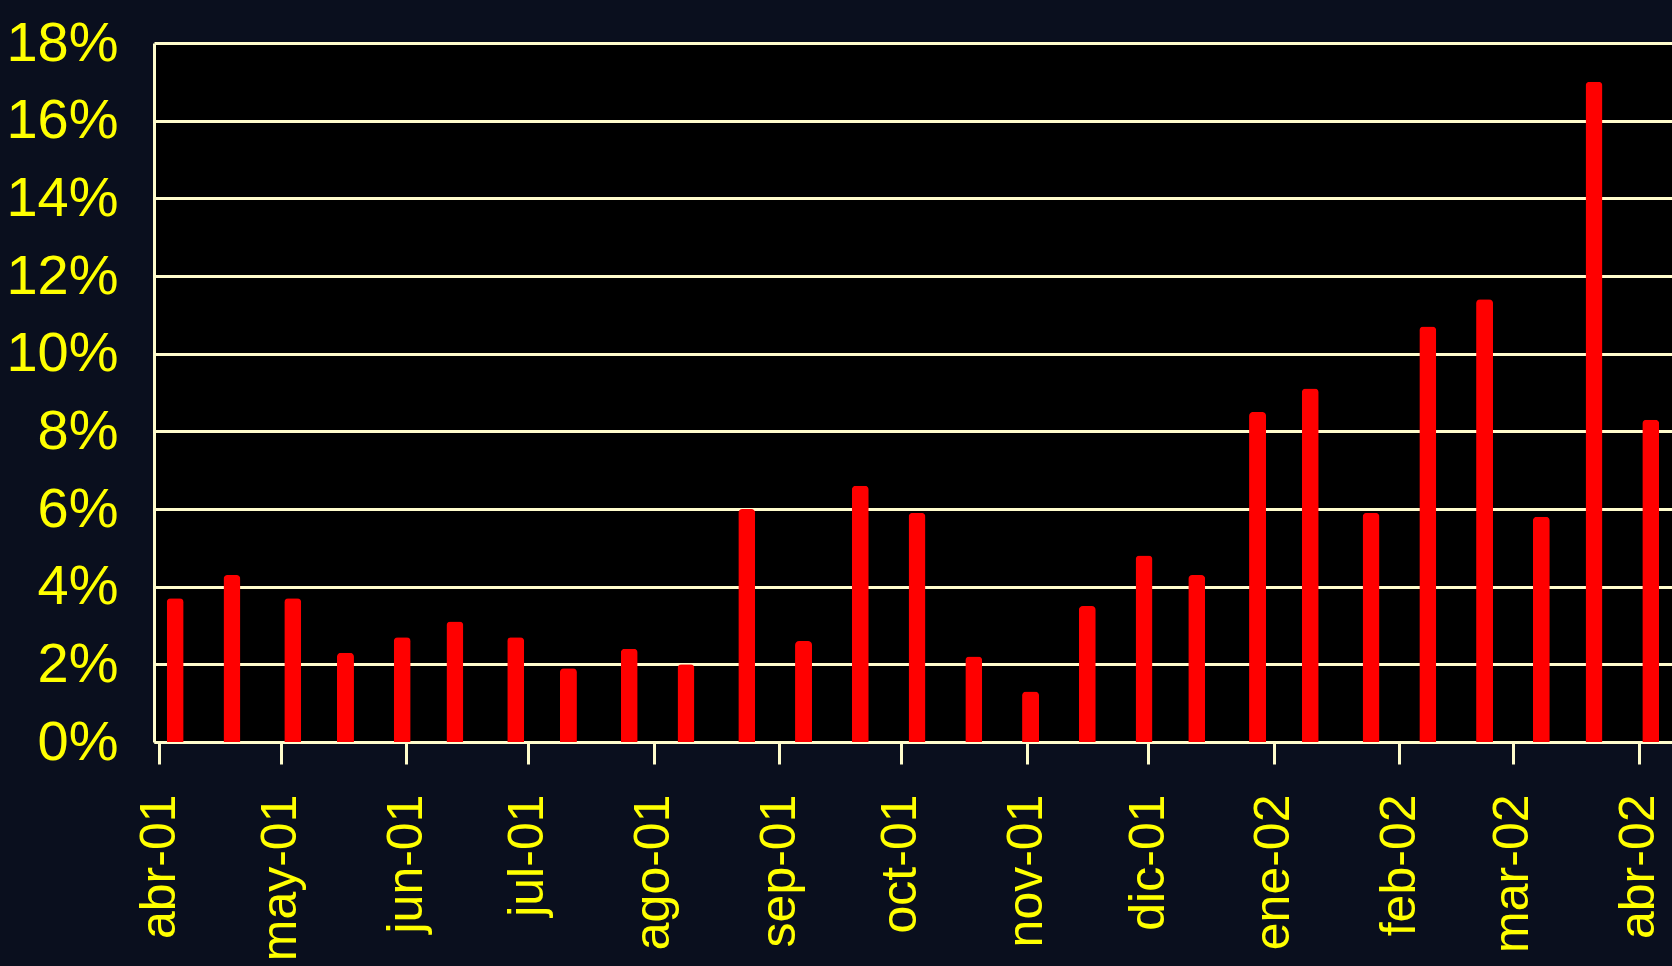  What do you see at coordinates (62, 274) in the screenshot?
I see `y-tick-label: 12%` at bounding box center [62, 274].